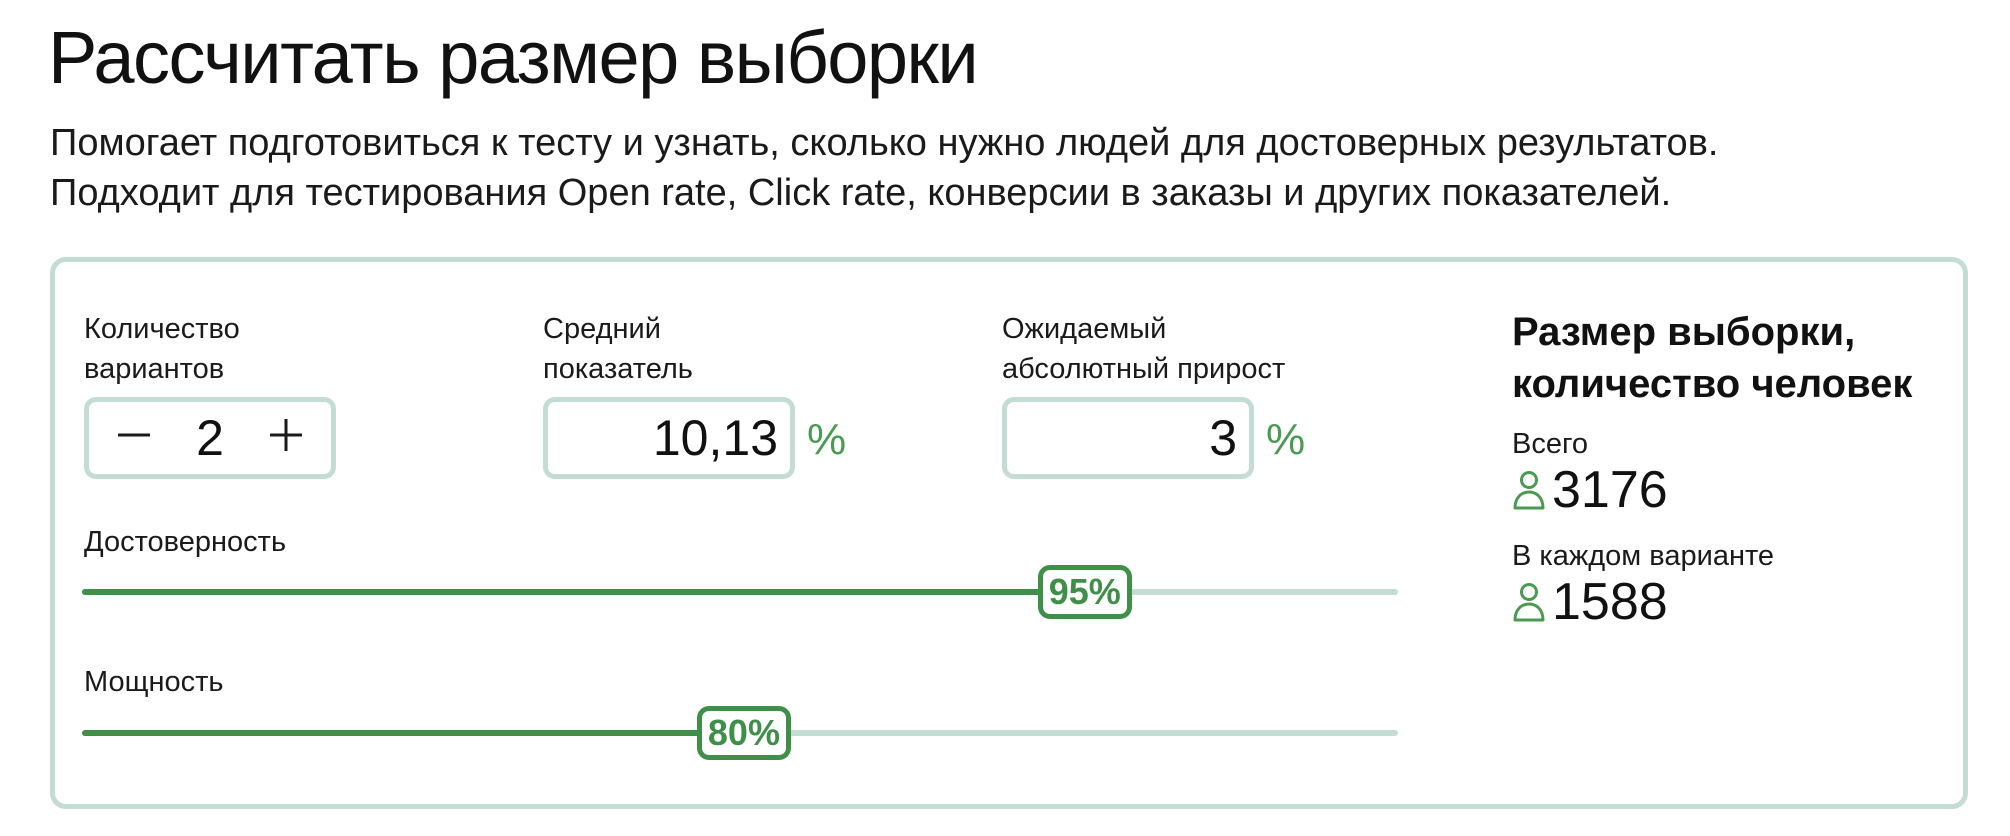 The image size is (2010, 836). I want to click on uplift-label-line-1: Ожидаемый, so click(1084, 329).